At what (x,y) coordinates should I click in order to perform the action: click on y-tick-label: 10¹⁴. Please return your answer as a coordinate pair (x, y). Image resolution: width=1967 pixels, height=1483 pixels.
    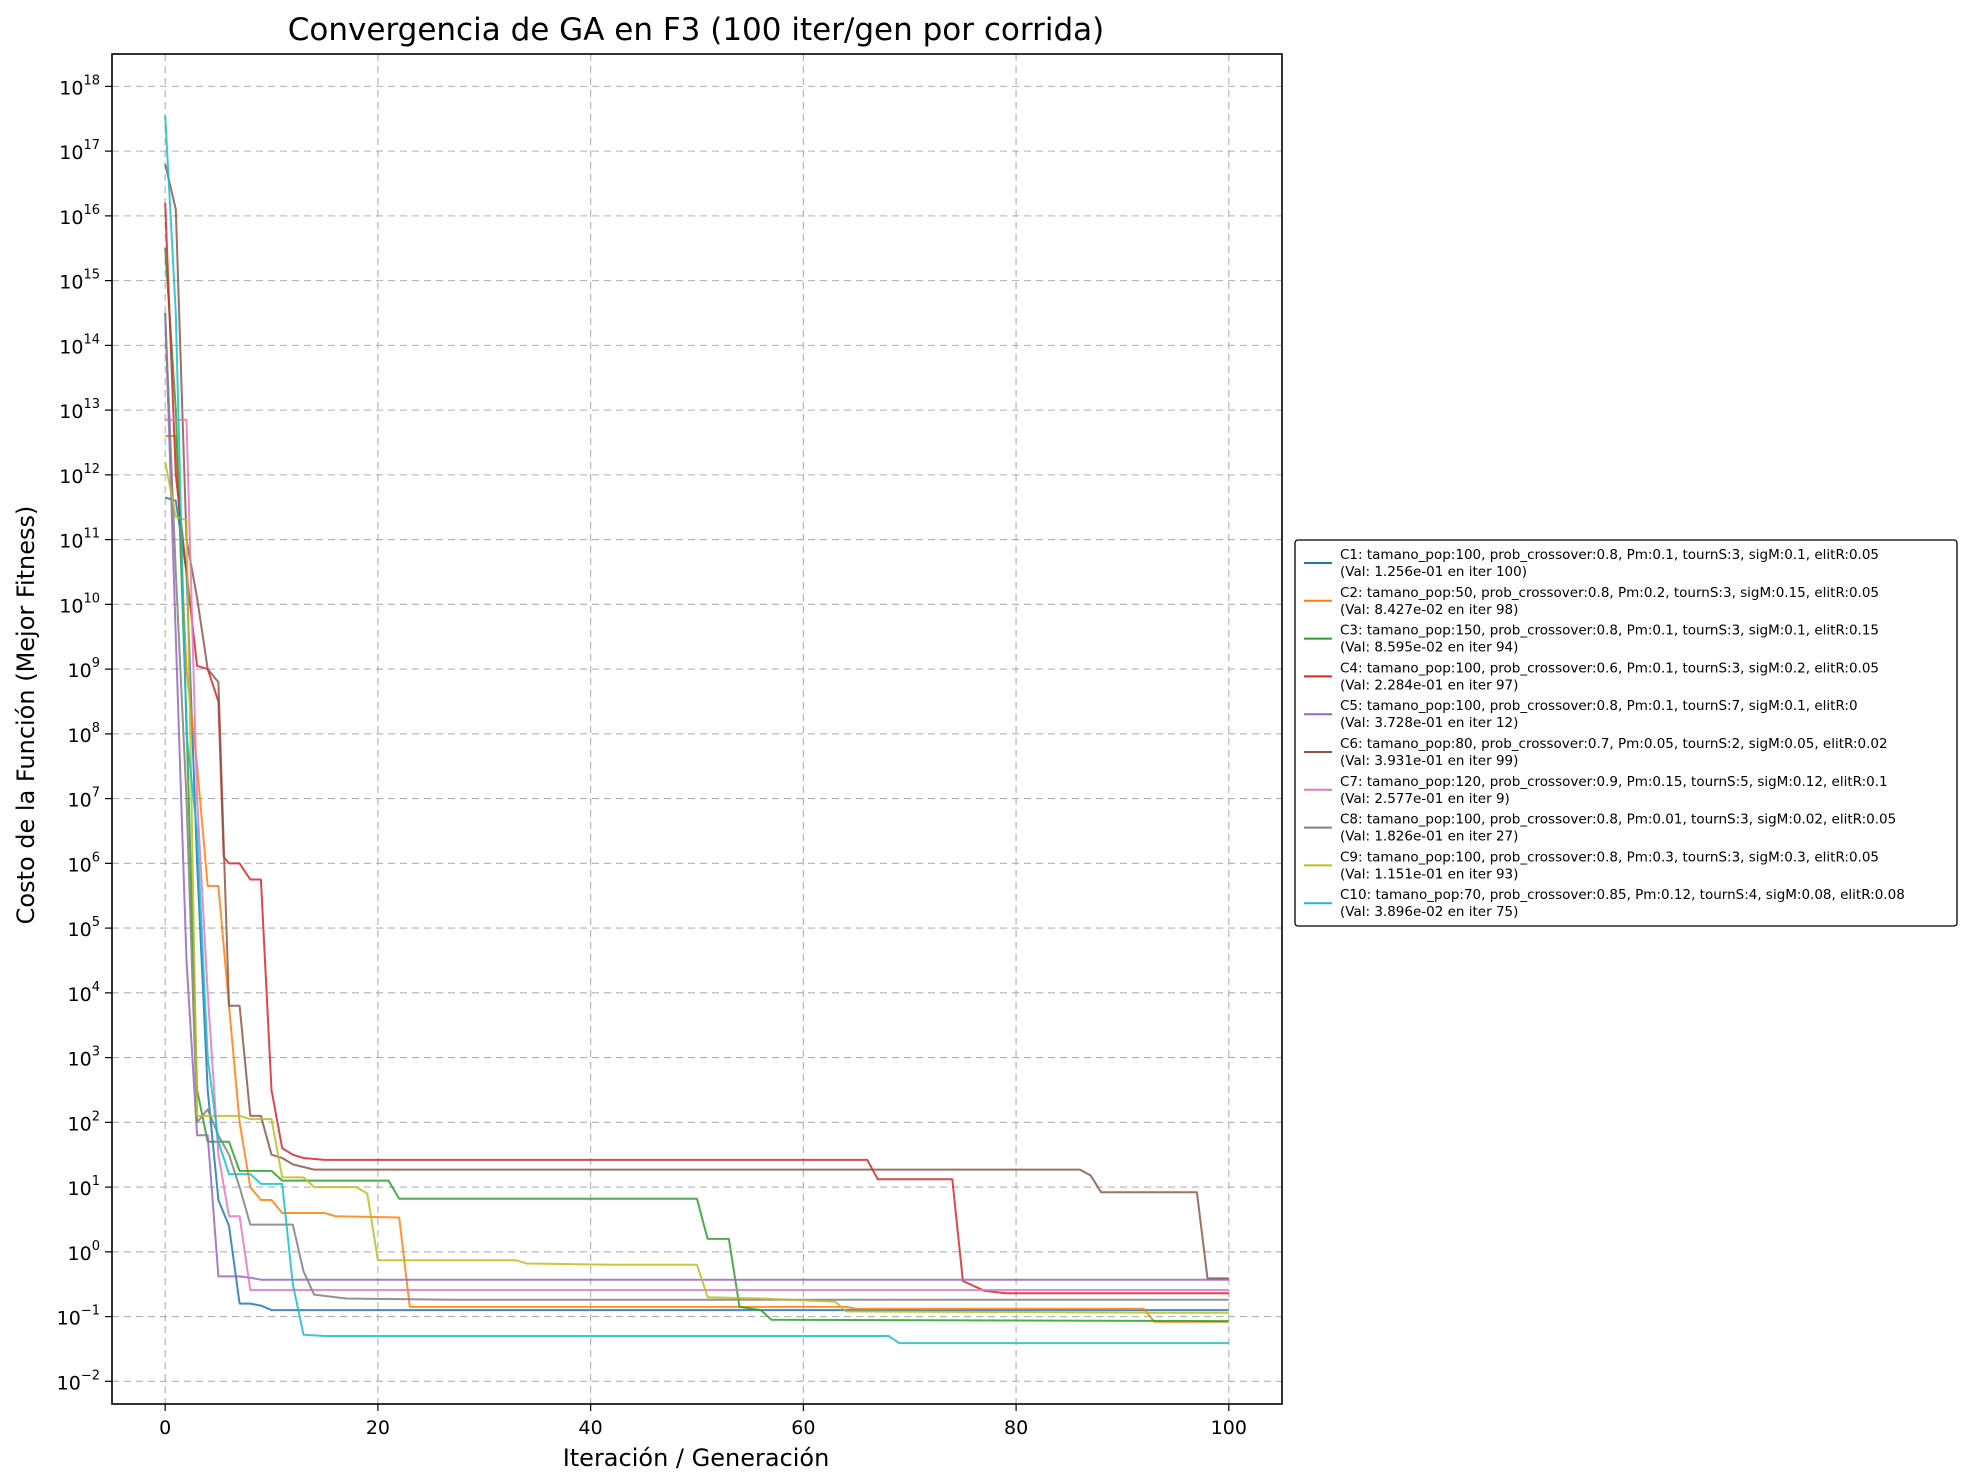
    Looking at the image, I should click on (79, 345).